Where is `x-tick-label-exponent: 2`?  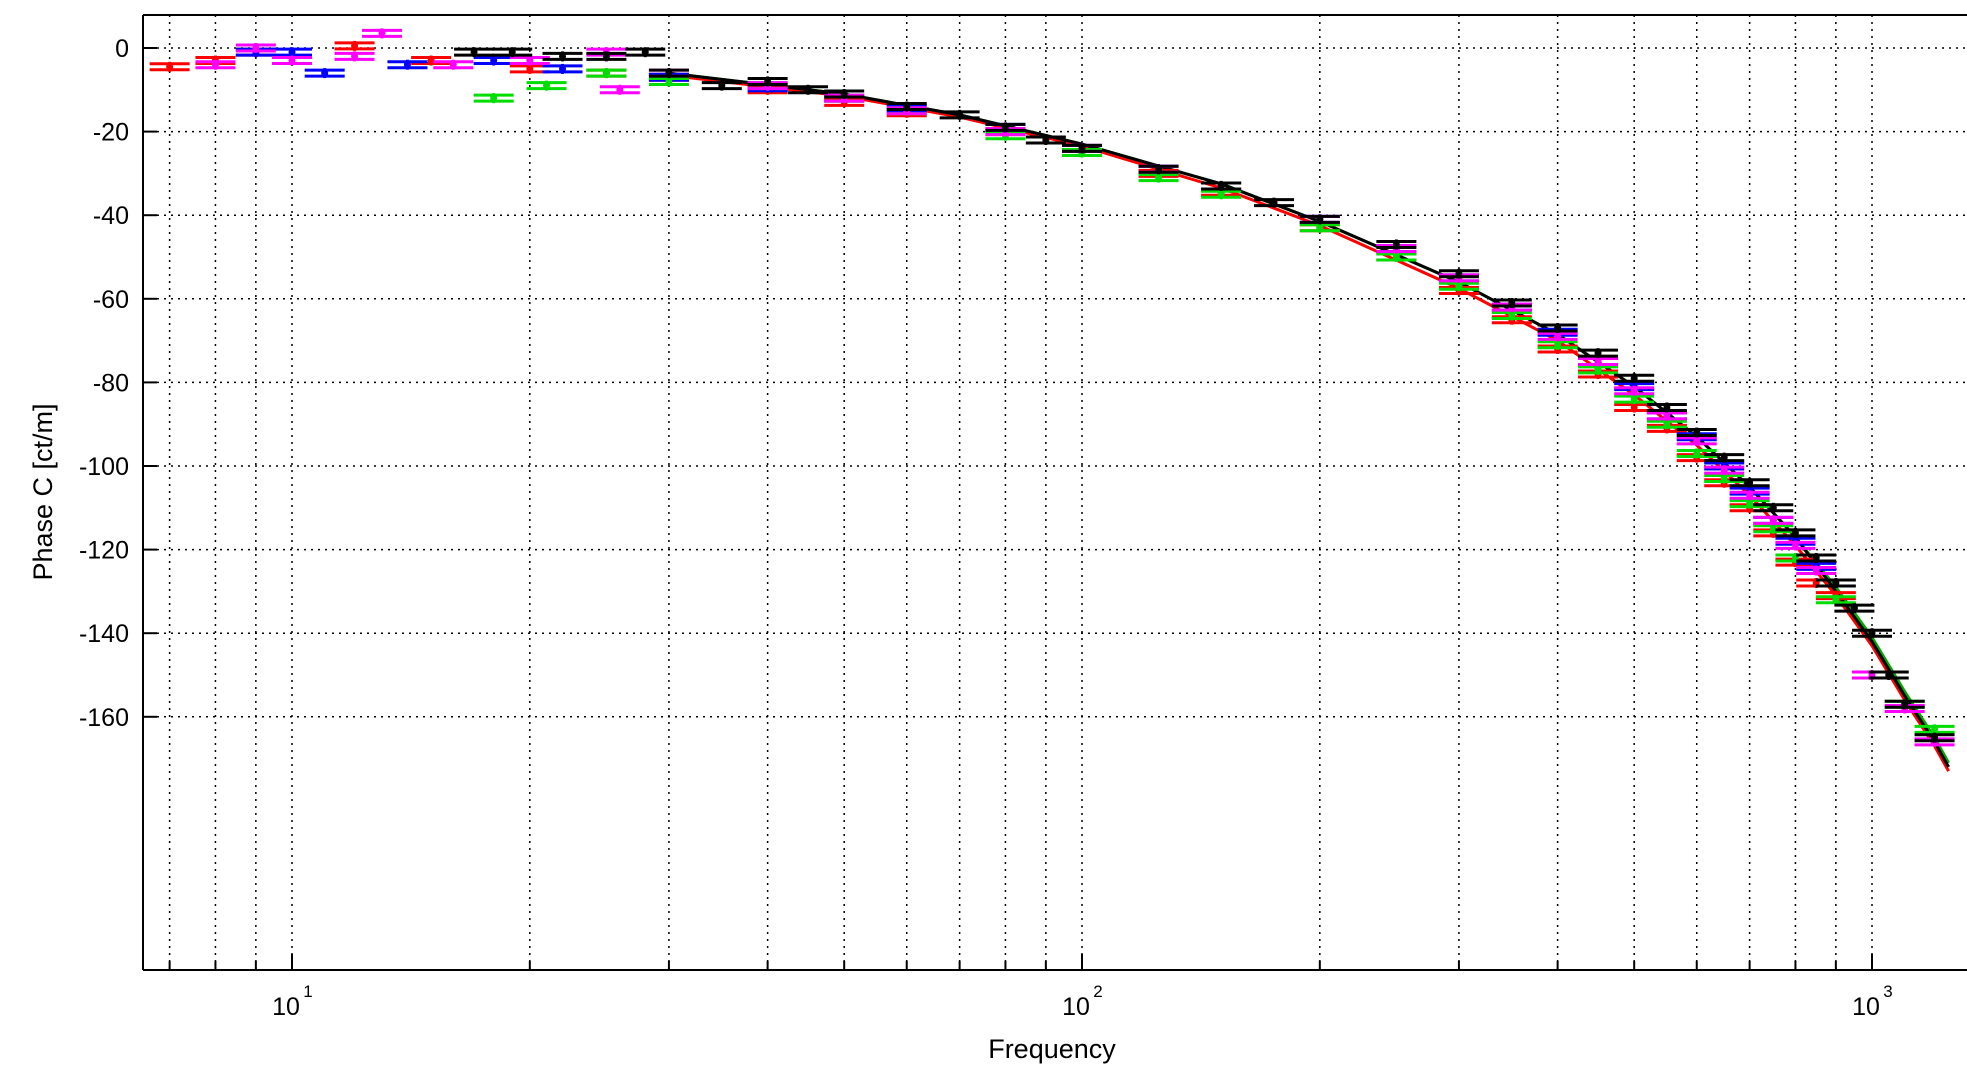 x-tick-label-exponent: 2 is located at coordinates (1097, 991).